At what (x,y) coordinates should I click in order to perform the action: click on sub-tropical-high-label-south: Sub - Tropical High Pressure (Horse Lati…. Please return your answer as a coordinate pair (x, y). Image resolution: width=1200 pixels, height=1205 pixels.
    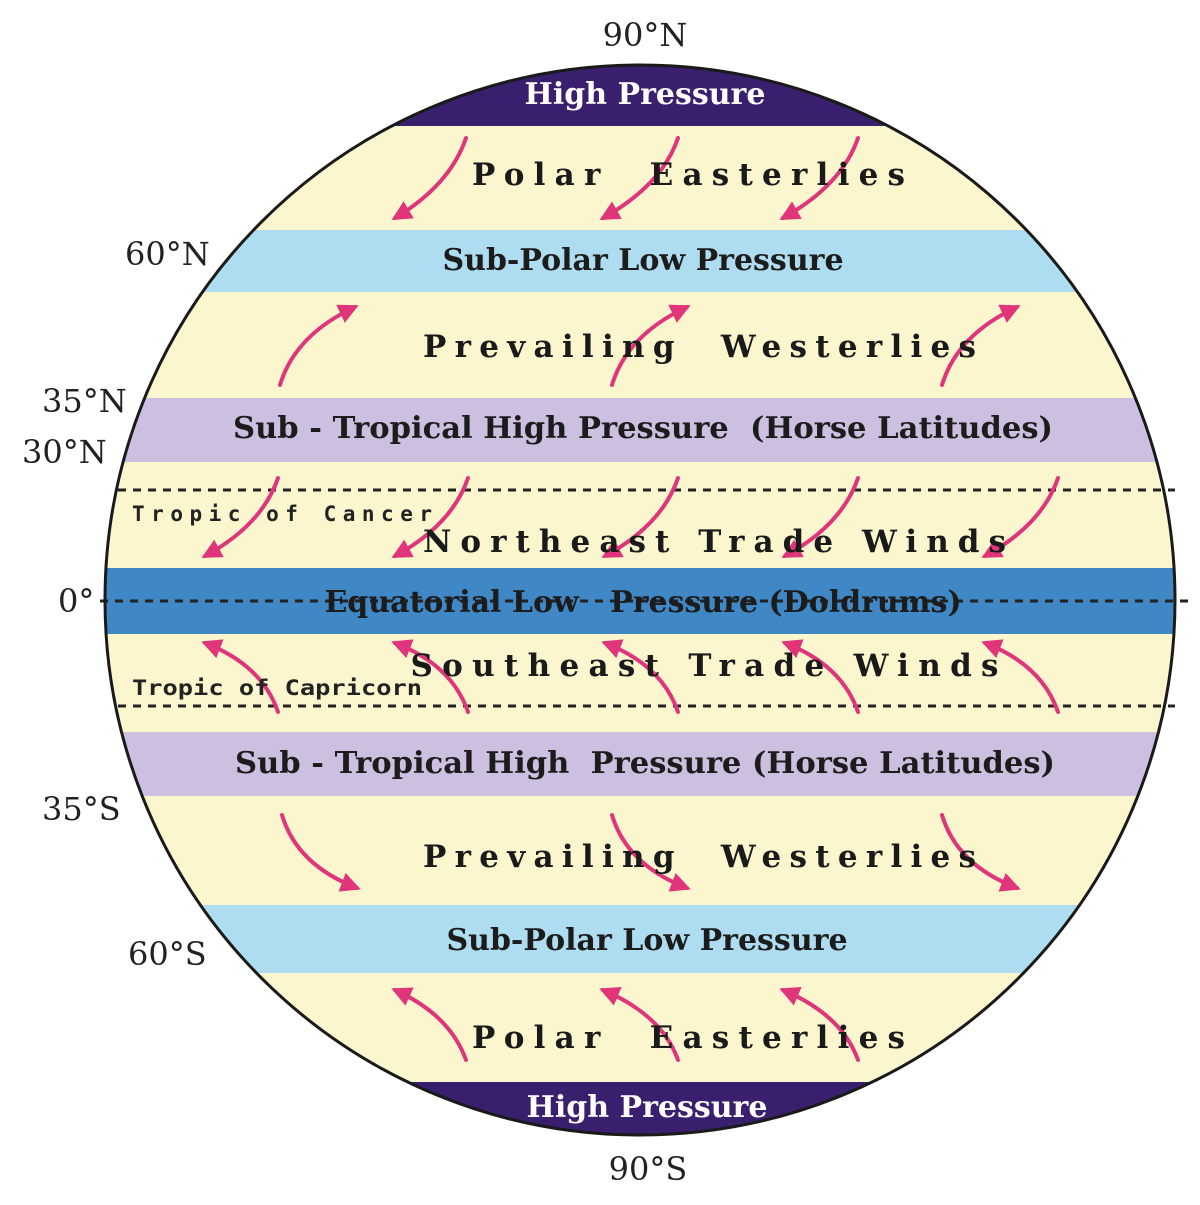
    Looking at the image, I should click on (645, 763).